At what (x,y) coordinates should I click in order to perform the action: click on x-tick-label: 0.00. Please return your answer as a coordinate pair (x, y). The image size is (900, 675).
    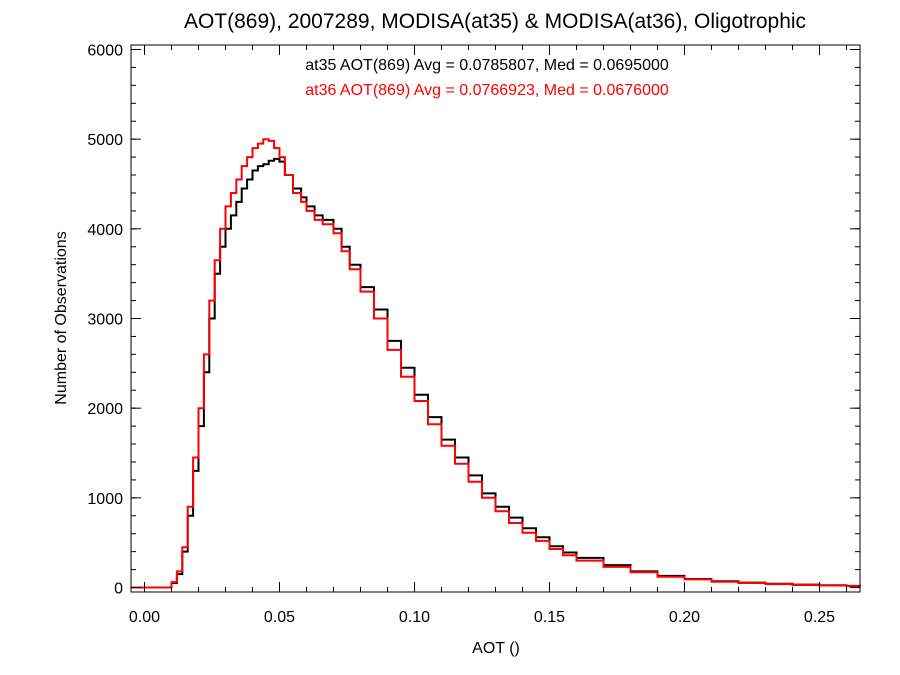
    Looking at the image, I should click on (144, 617).